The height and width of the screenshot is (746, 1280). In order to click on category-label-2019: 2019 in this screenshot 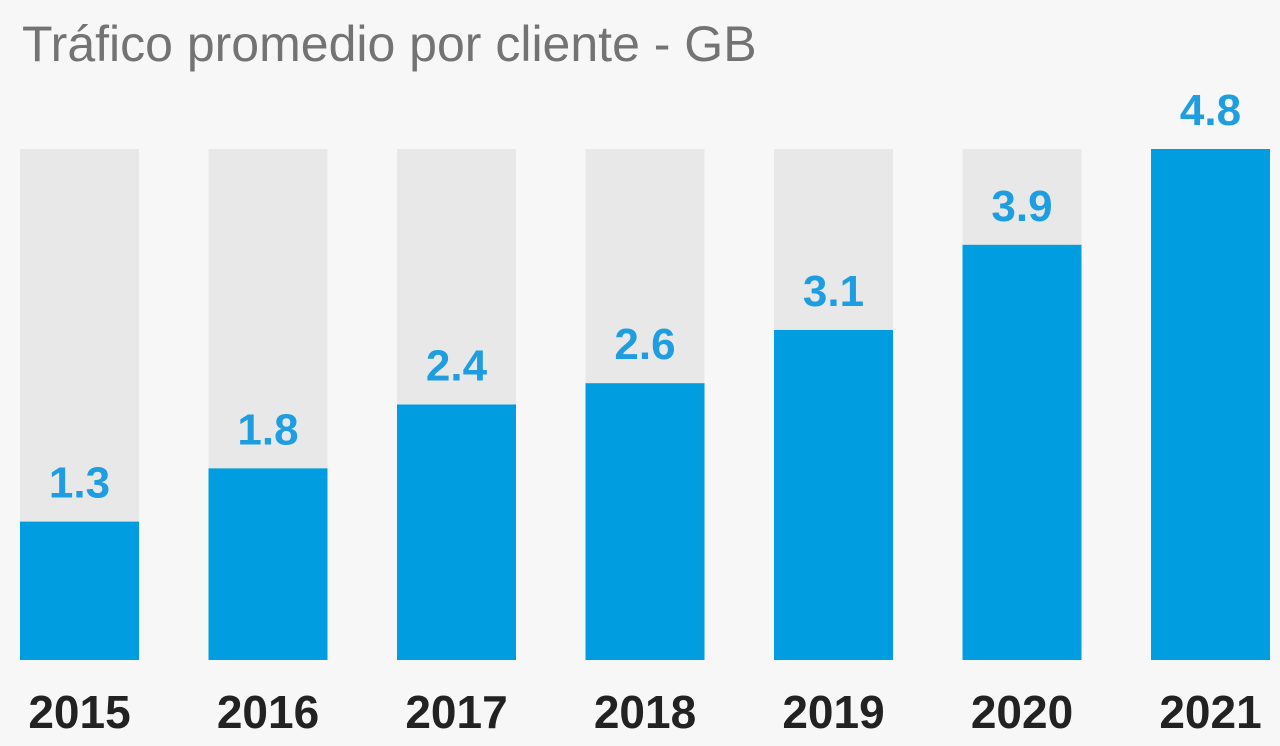, I will do `click(833, 712)`.